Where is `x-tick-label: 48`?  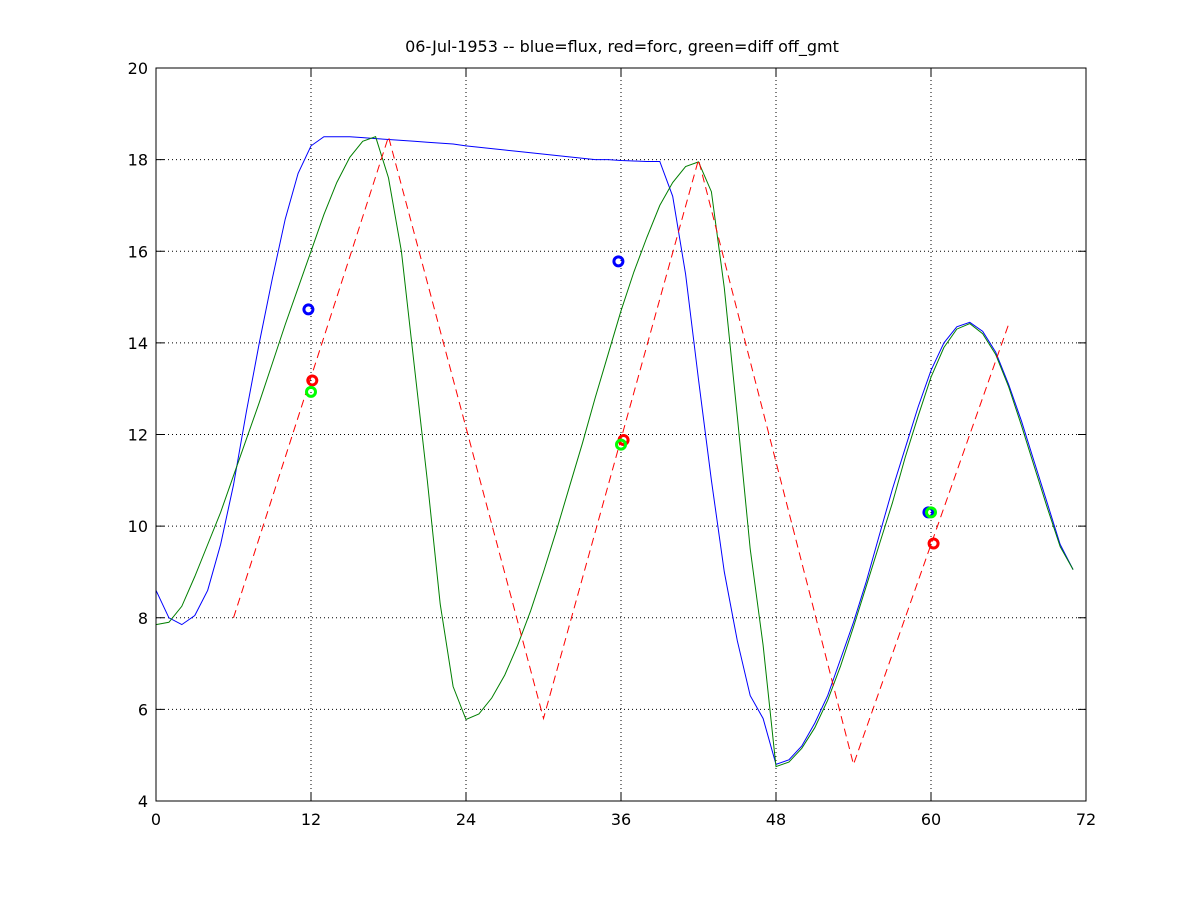 x-tick-label: 48 is located at coordinates (776, 819).